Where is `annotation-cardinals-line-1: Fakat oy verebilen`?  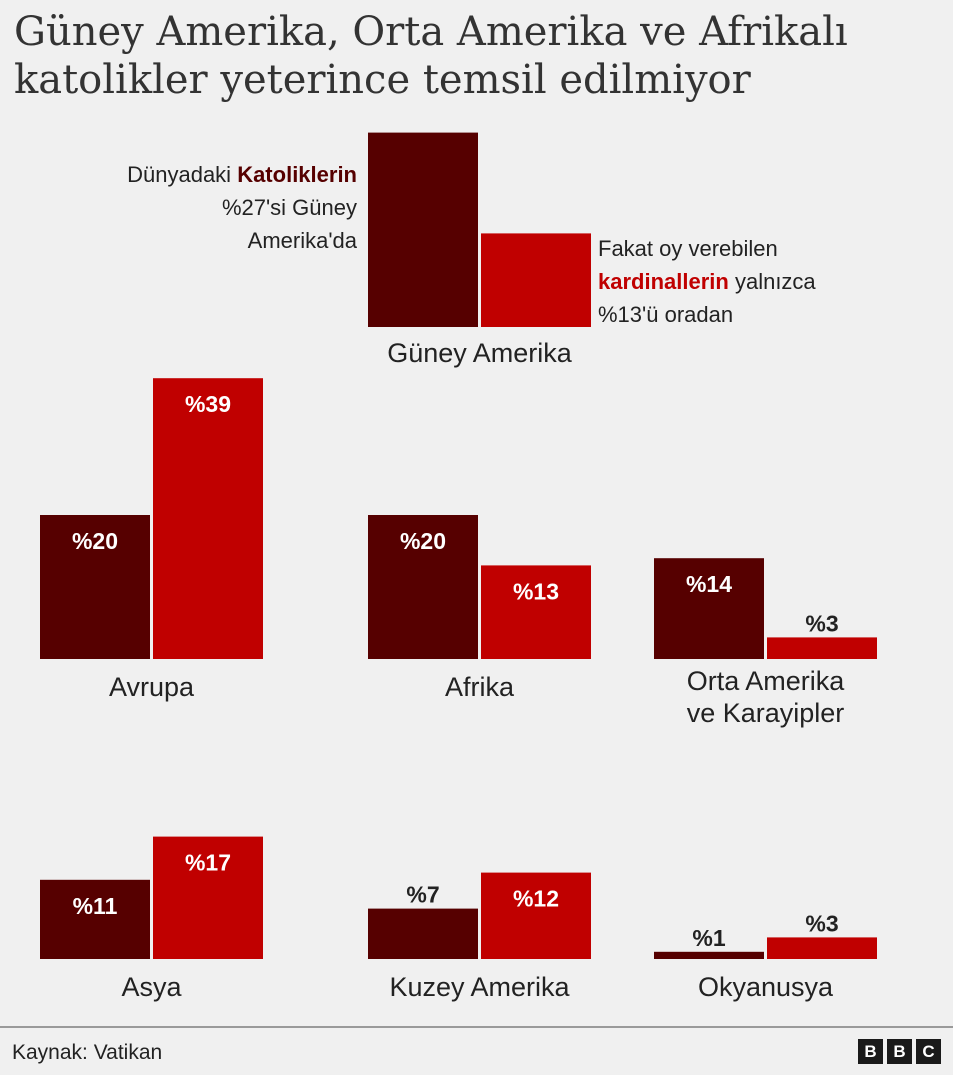
annotation-cardinals-line-1: Fakat oy verebilen is located at coordinates (688, 248).